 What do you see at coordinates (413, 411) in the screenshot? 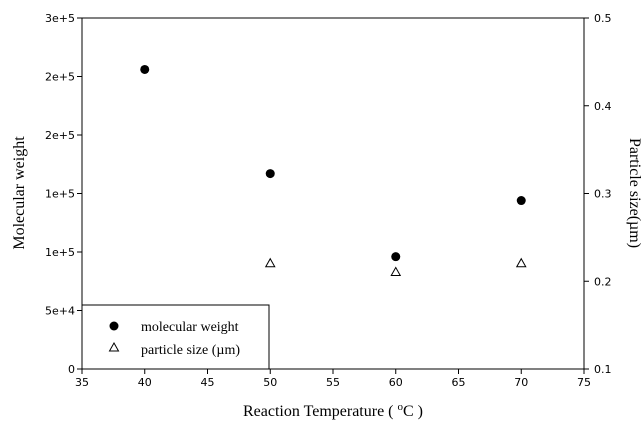
I see `x-axis-title-suffix: C )` at bounding box center [413, 411].